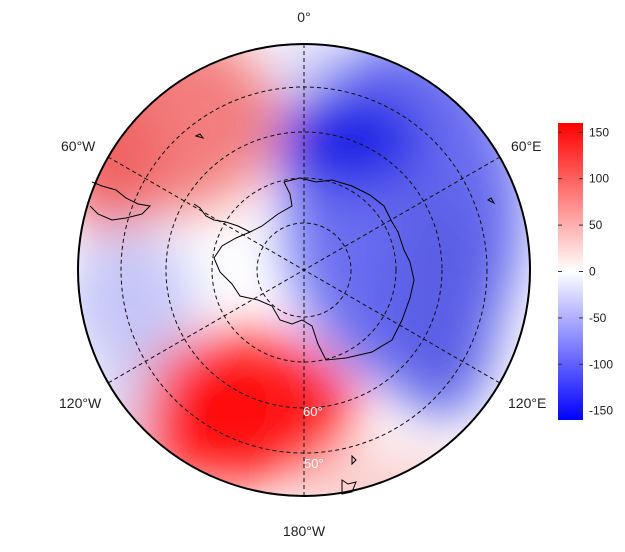  I want to click on colorbar-tick-label: 50, so click(596, 225).